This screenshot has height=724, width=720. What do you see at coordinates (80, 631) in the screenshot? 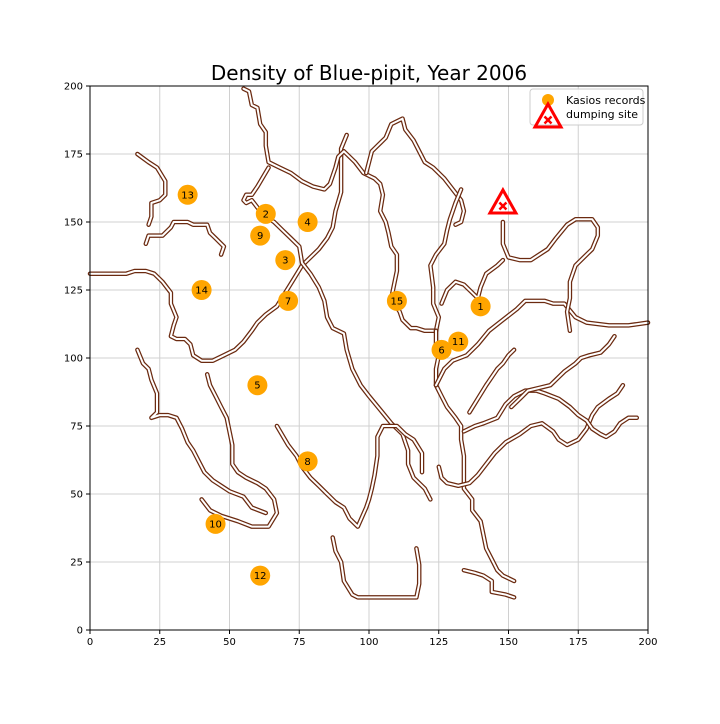
I see `y-tick-label: 0` at bounding box center [80, 631].